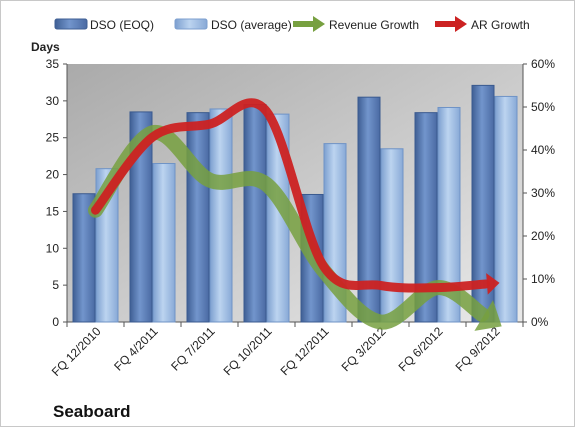 Image resolution: width=575 pixels, height=427 pixels. What do you see at coordinates (374, 25) in the screenshot?
I see `legend-label-revenue-growth: Revenue Growth` at bounding box center [374, 25].